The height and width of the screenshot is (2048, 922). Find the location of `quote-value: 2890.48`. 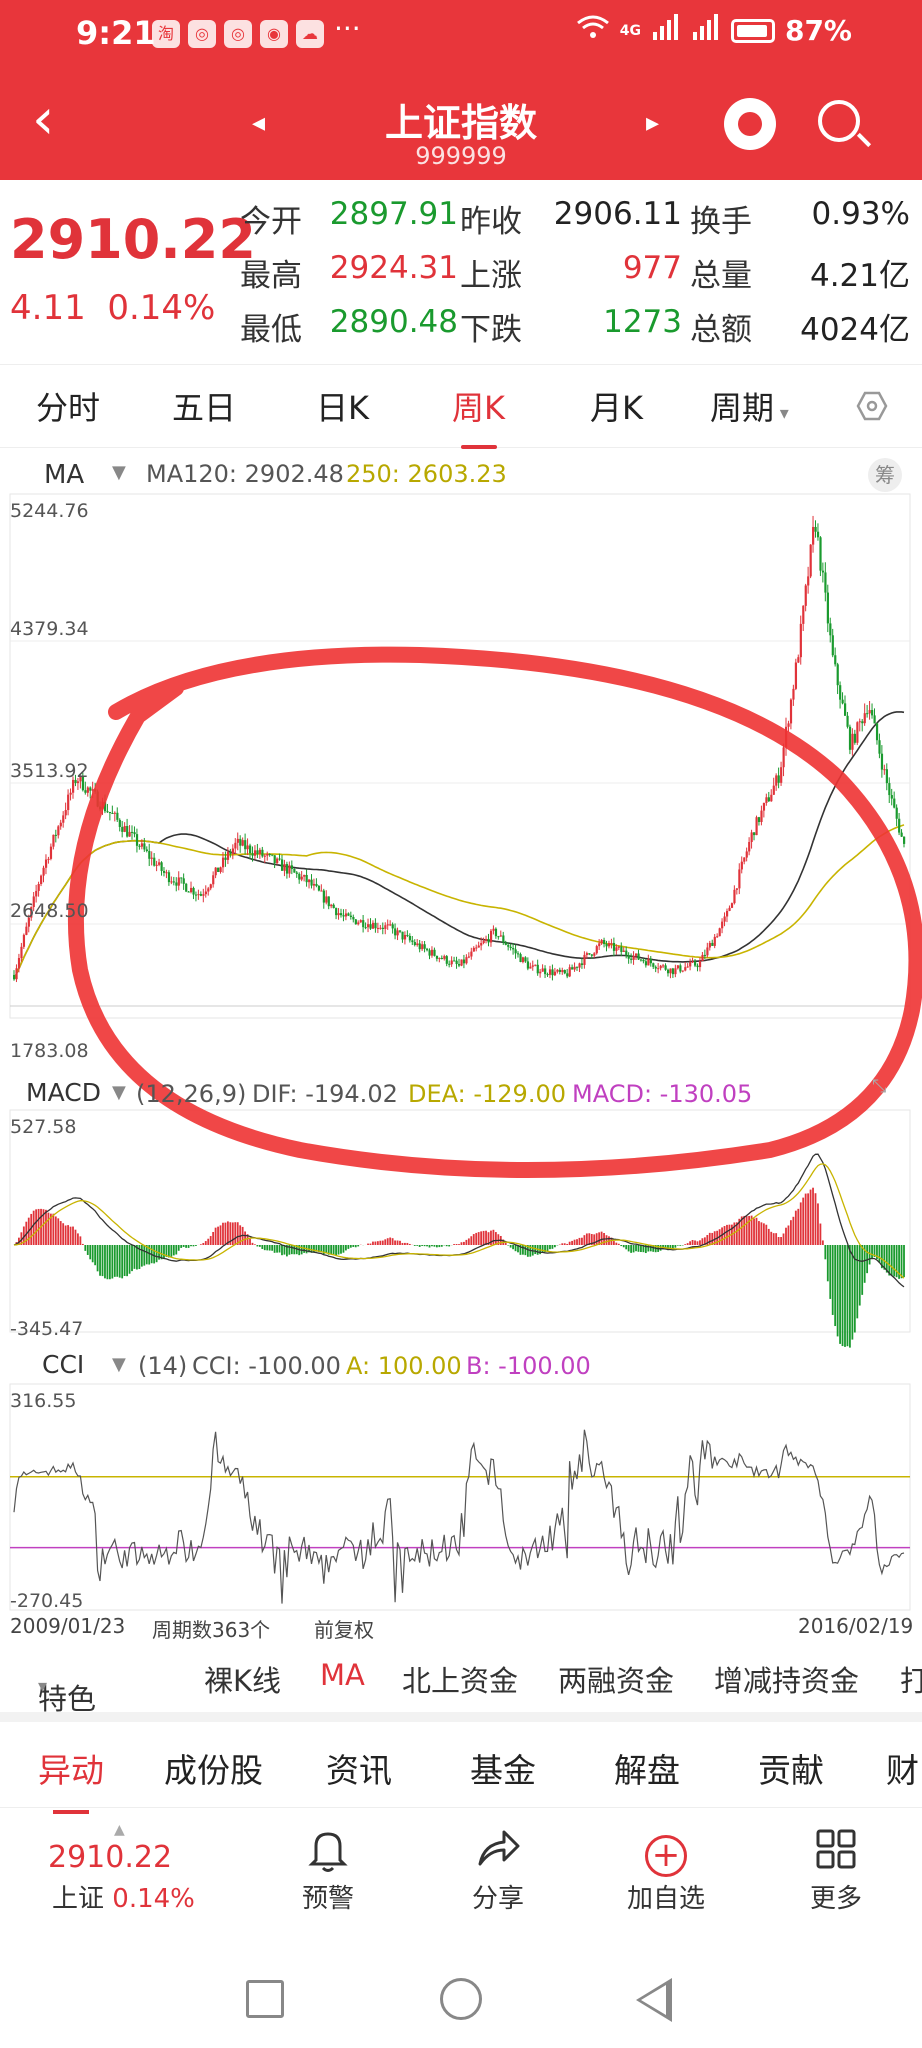

quote-value: 2890.48 is located at coordinates (393, 322).